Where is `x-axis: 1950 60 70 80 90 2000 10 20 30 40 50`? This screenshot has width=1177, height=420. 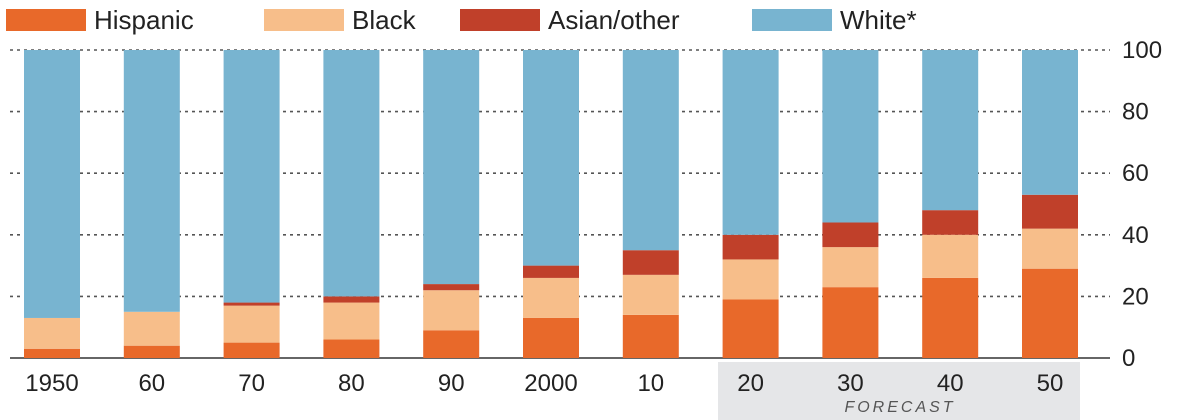
x-axis: 1950 60 70 80 90 2000 10 20 30 40 50 is located at coordinates (544, 383).